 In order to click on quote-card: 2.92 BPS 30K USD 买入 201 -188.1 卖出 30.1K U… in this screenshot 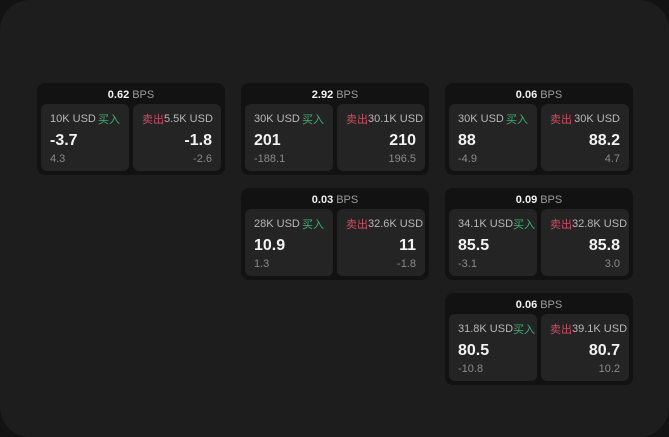, I will do `click(335, 129)`.